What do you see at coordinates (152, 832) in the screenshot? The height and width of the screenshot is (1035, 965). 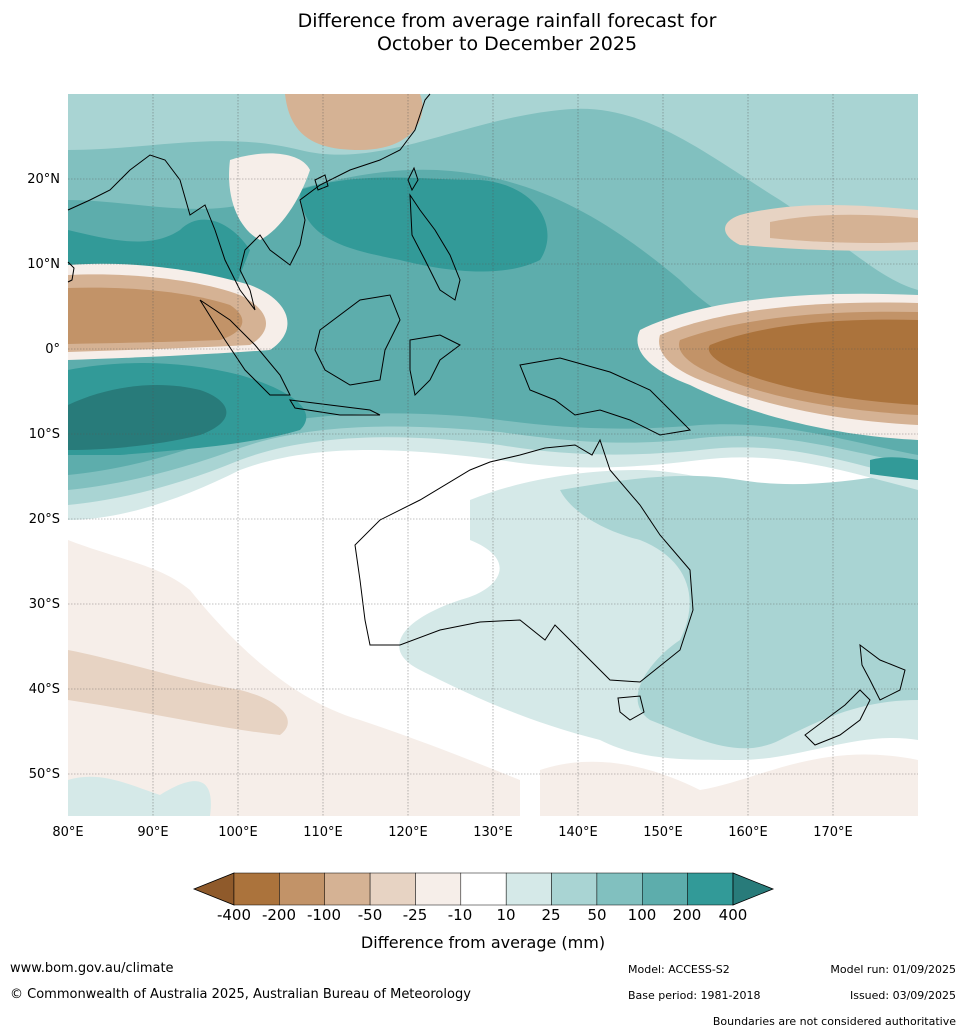 I see `lon-label: 90°E` at bounding box center [152, 832].